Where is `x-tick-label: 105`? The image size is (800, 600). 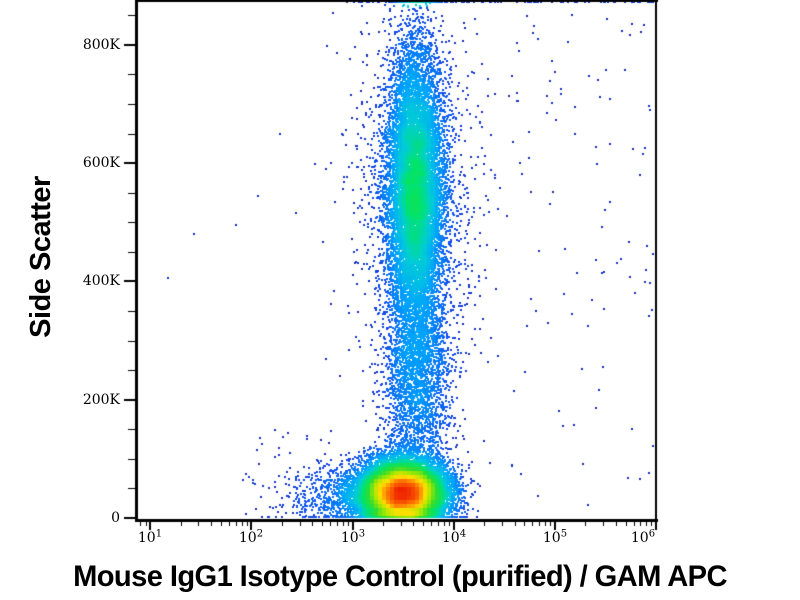
x-tick-label: 105 is located at coordinates (555, 537).